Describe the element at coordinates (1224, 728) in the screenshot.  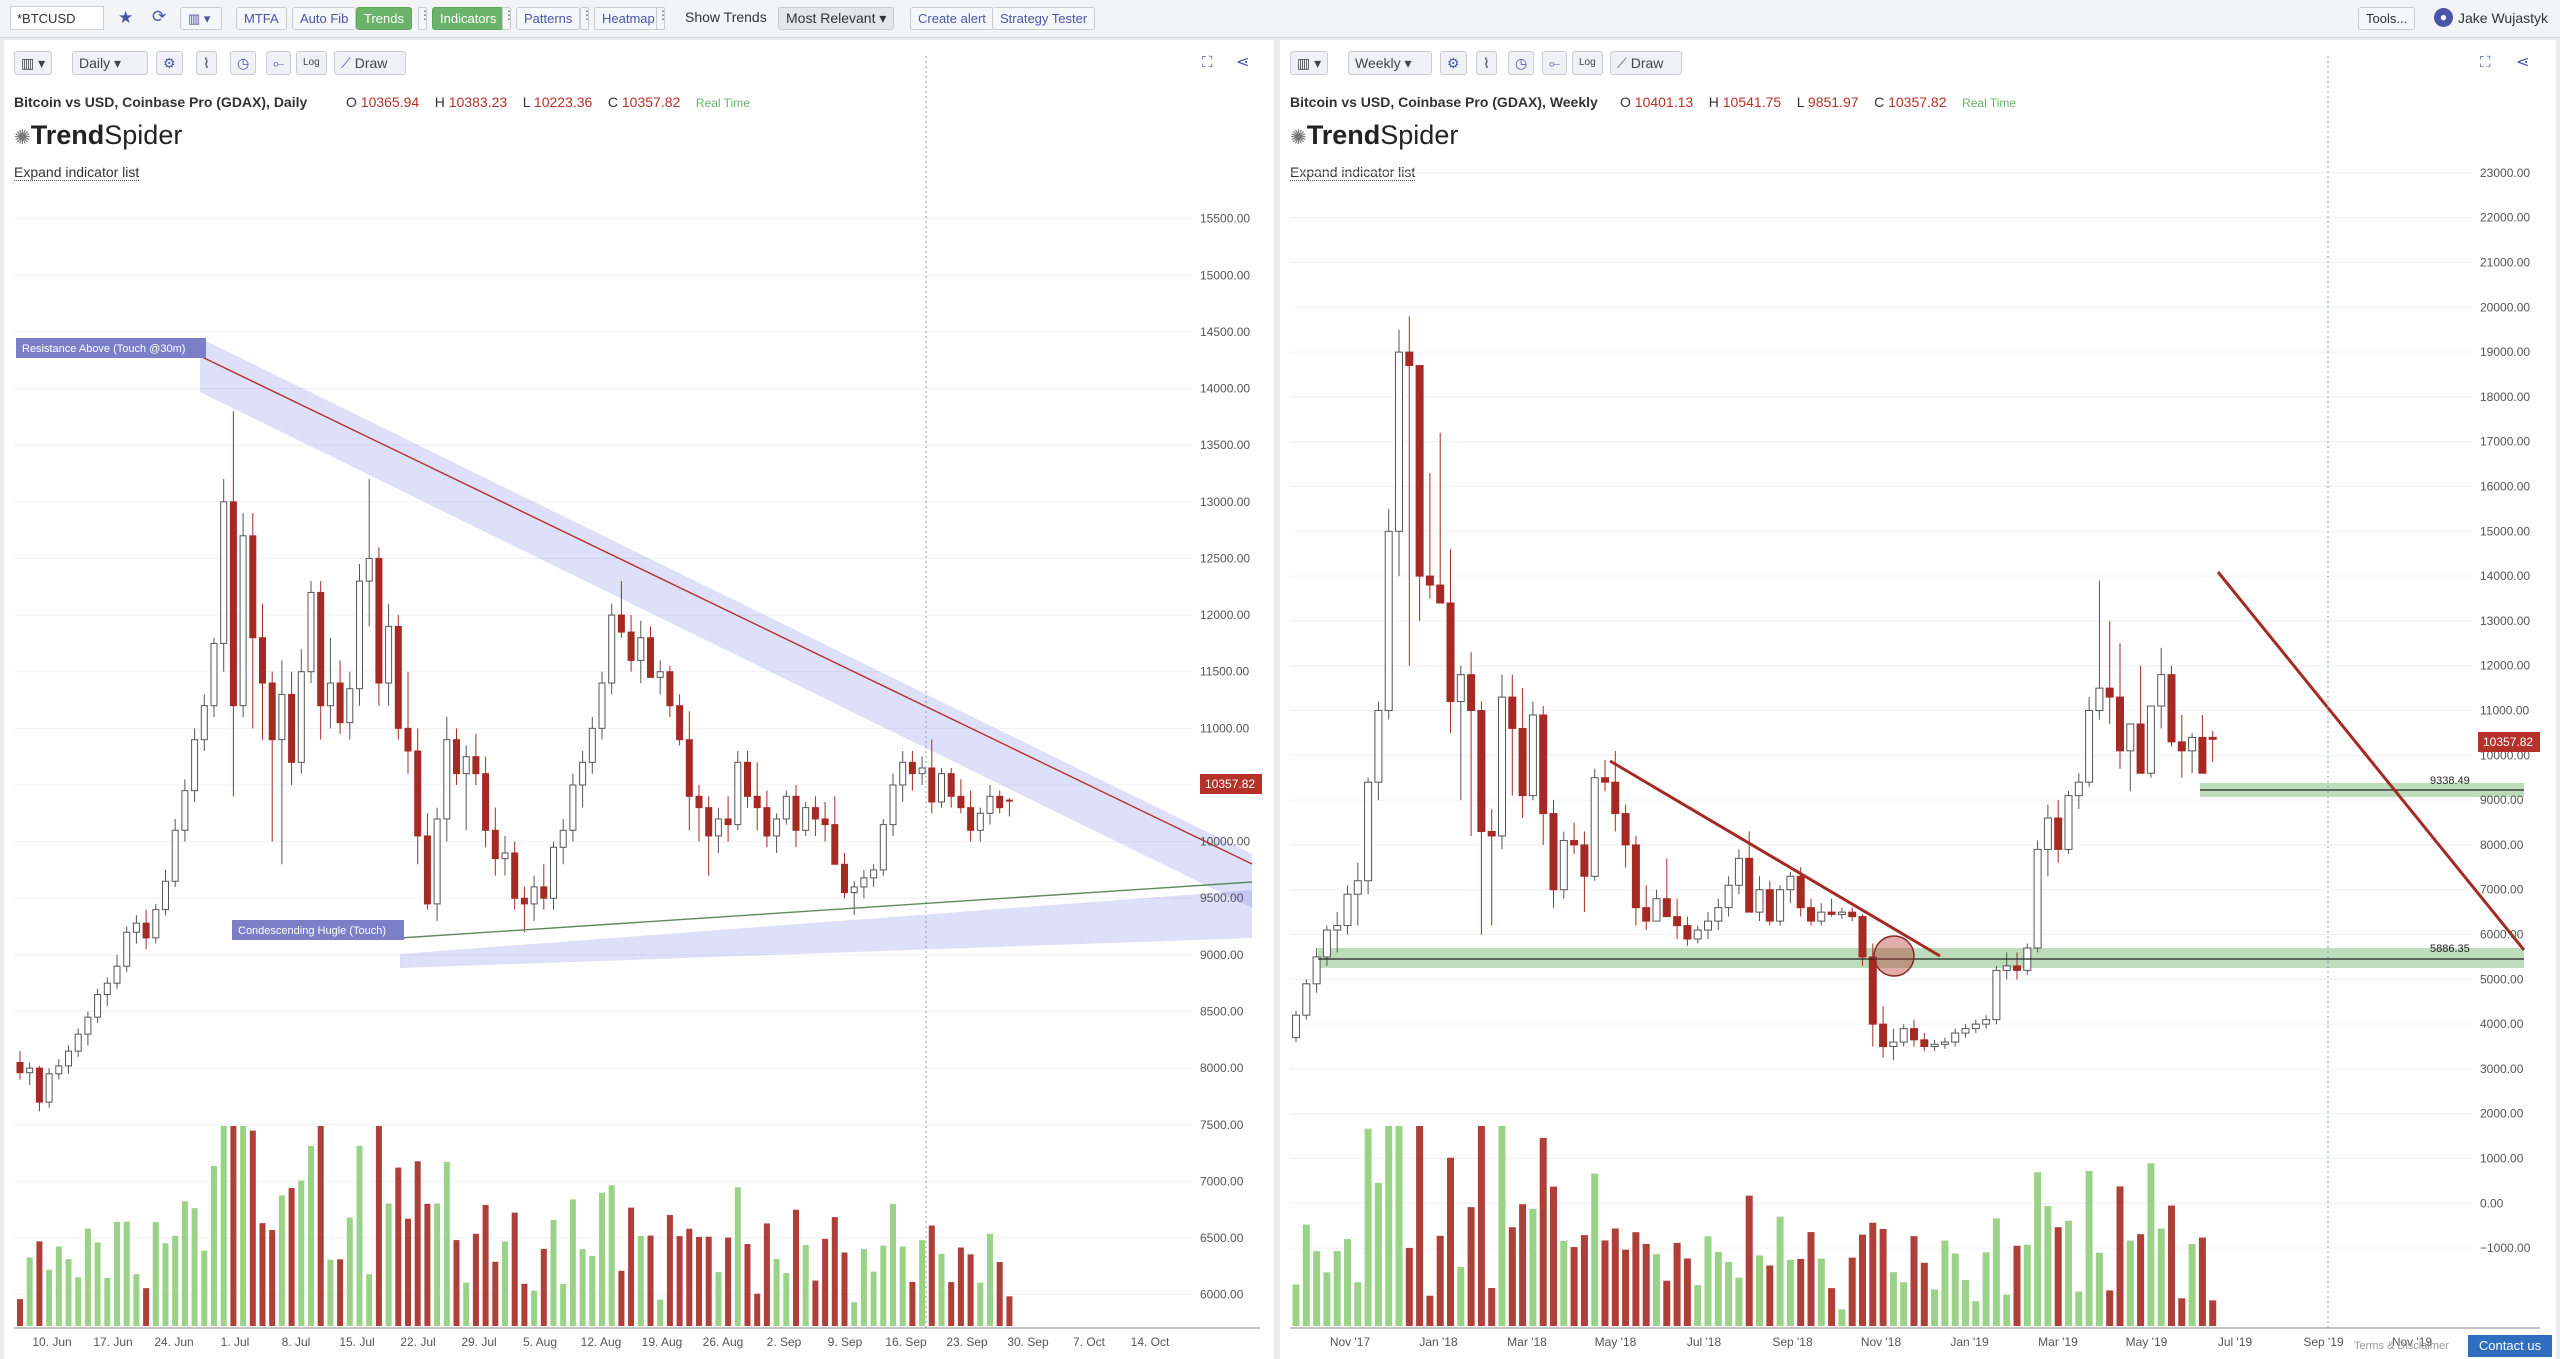
I see `y-tick-label: 11000.00` at that location.